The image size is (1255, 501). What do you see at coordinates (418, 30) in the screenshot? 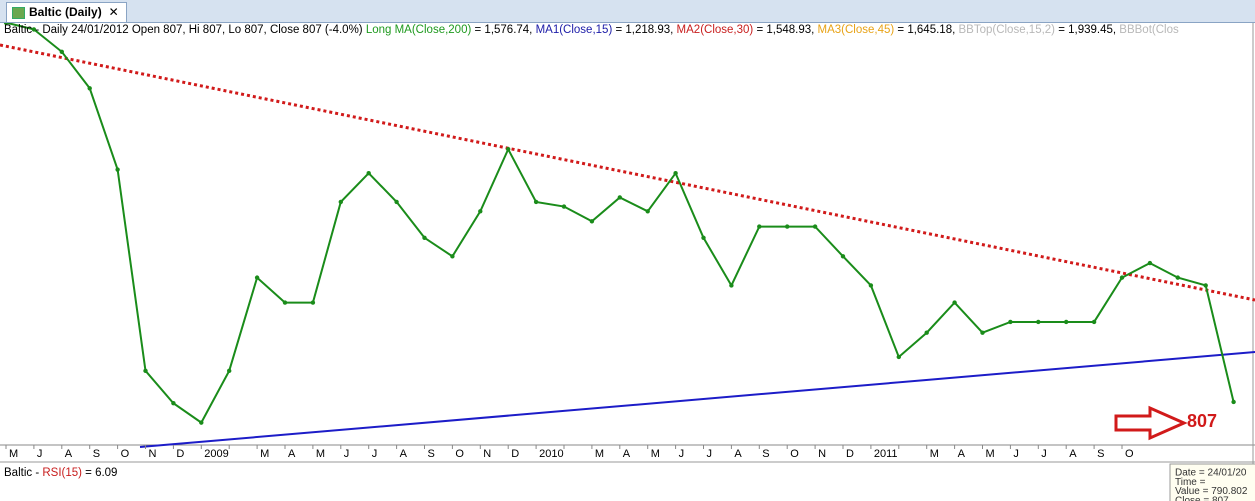
I see `header-segment: Long MA(Close,200)` at bounding box center [418, 30].